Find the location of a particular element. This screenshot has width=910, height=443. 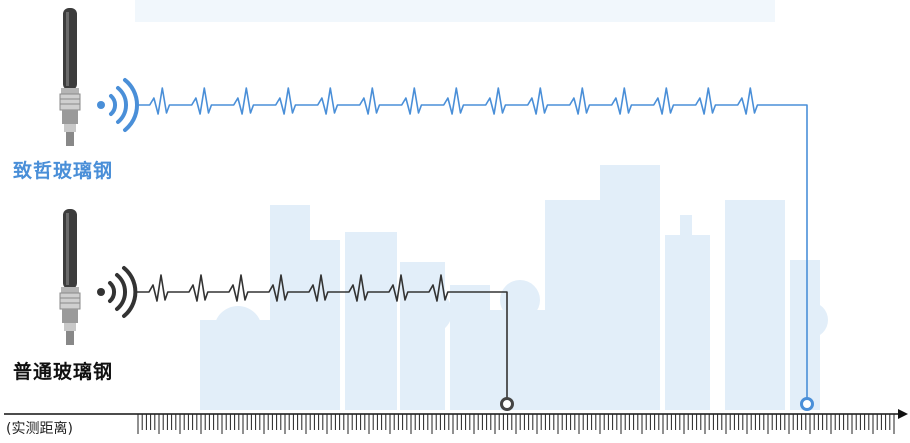

regular-range-marker is located at coordinates (507, 404).